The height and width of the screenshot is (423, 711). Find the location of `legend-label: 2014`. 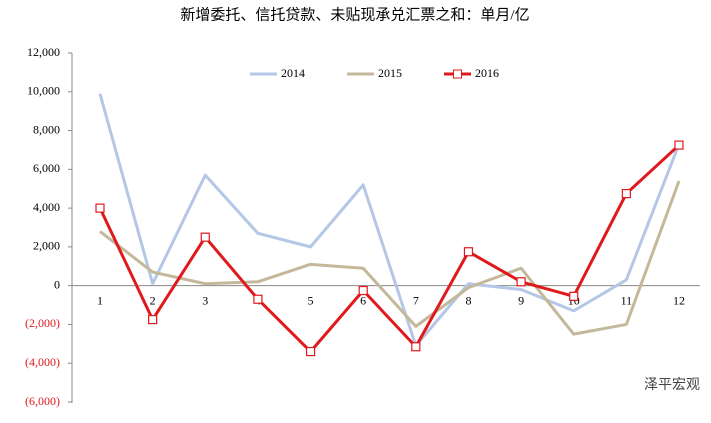

legend-label: 2014 is located at coordinates (293, 73).